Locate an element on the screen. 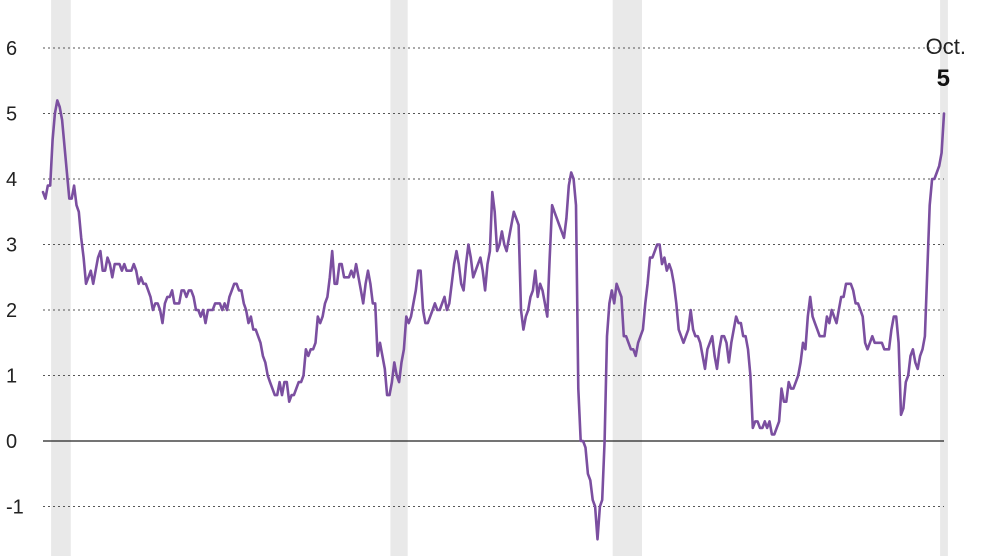 The width and height of the screenshot is (986, 556). y-axis-tick-labels: -1 0 1 2 3 4 5 6 is located at coordinates (15, 278).